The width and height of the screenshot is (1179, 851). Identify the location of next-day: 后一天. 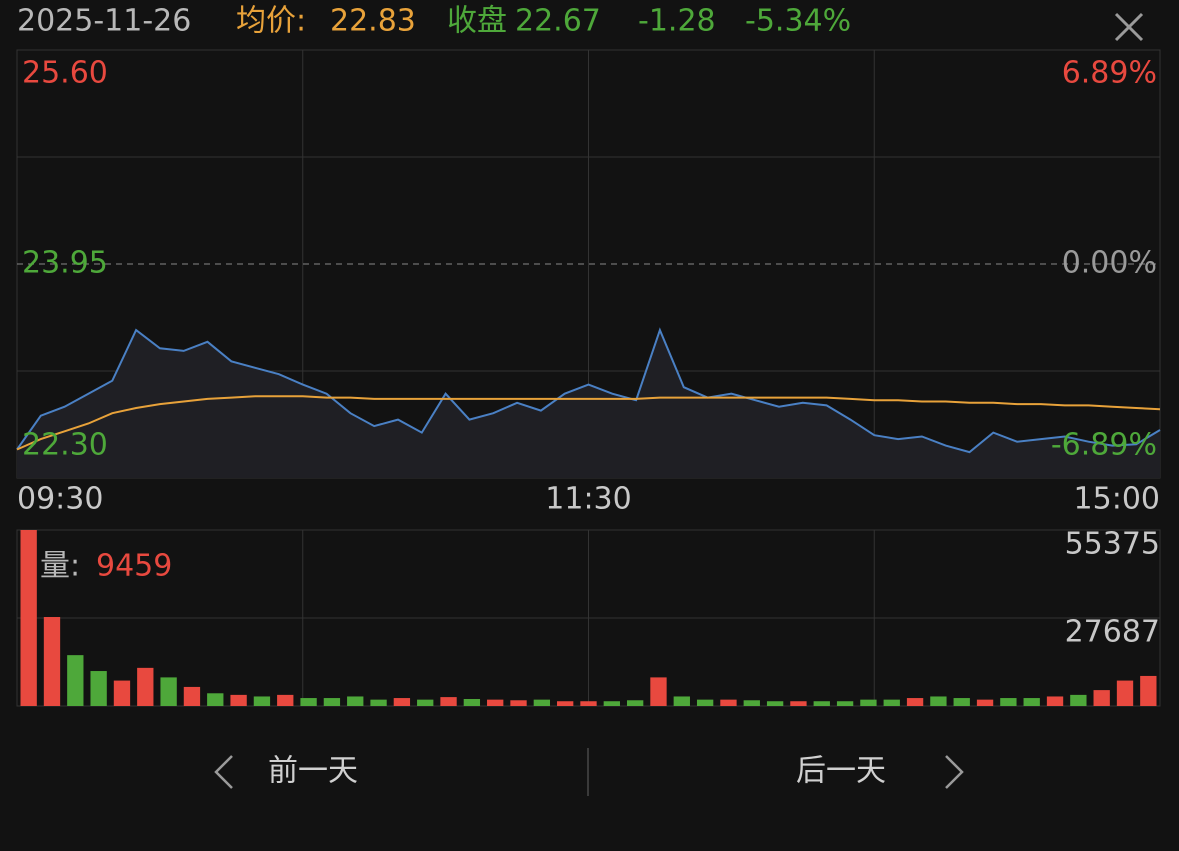
(850, 770).